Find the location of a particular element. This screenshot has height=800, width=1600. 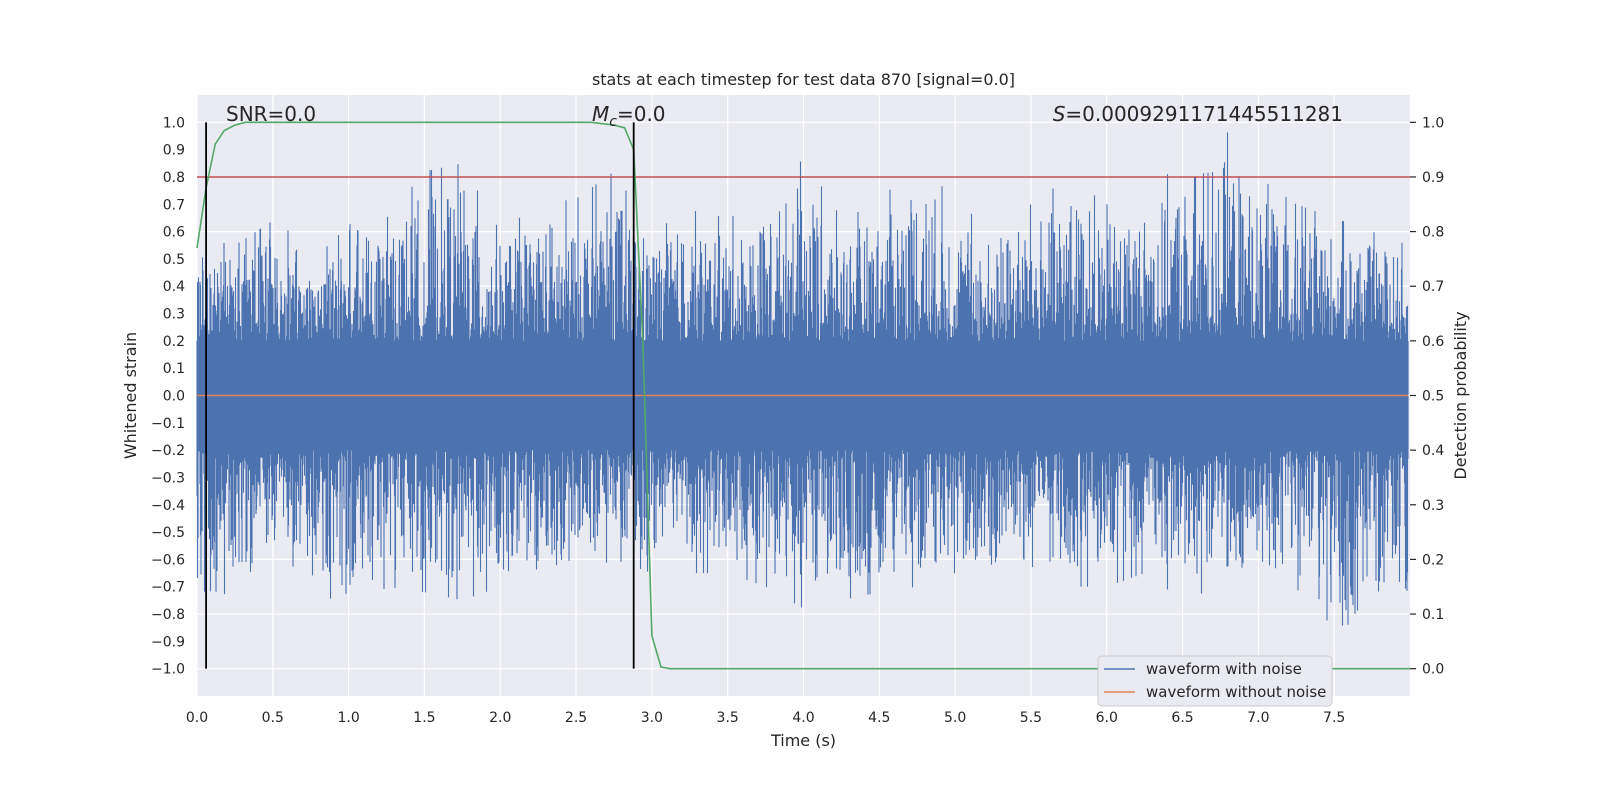

y-tick-label: 0.6 is located at coordinates (174, 233).